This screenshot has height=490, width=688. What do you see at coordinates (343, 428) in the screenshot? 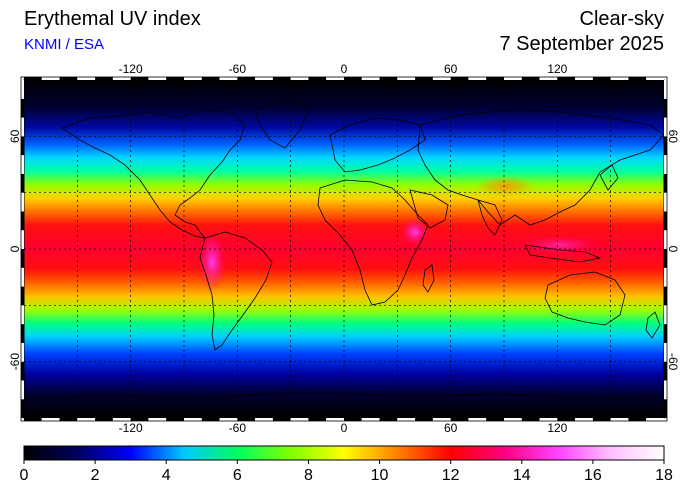
I see `lon-labels-bottom: -120 -60 0 60 120` at bounding box center [343, 428].